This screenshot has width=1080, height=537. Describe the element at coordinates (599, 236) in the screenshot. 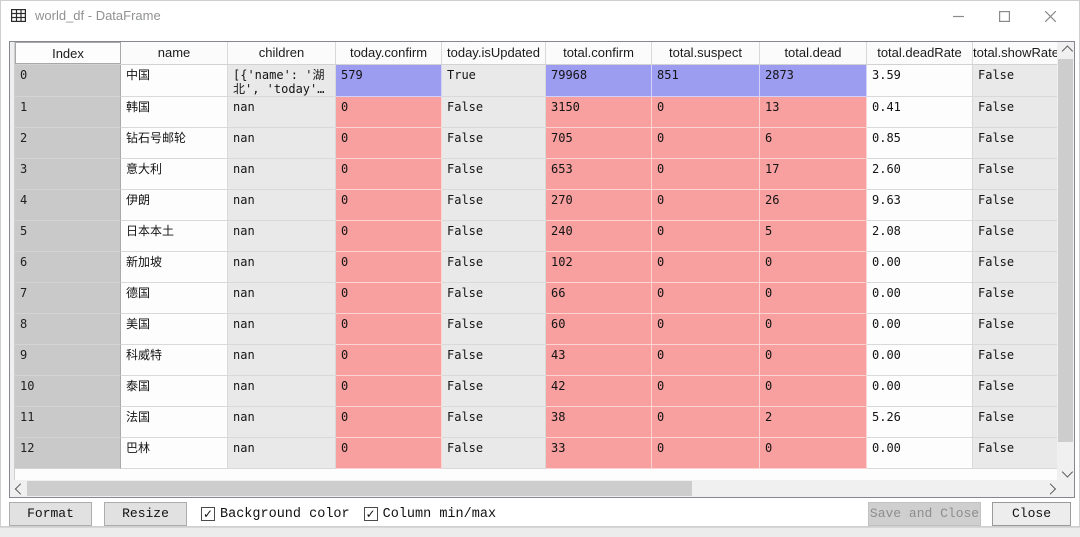

I see `cell: 240` at that location.